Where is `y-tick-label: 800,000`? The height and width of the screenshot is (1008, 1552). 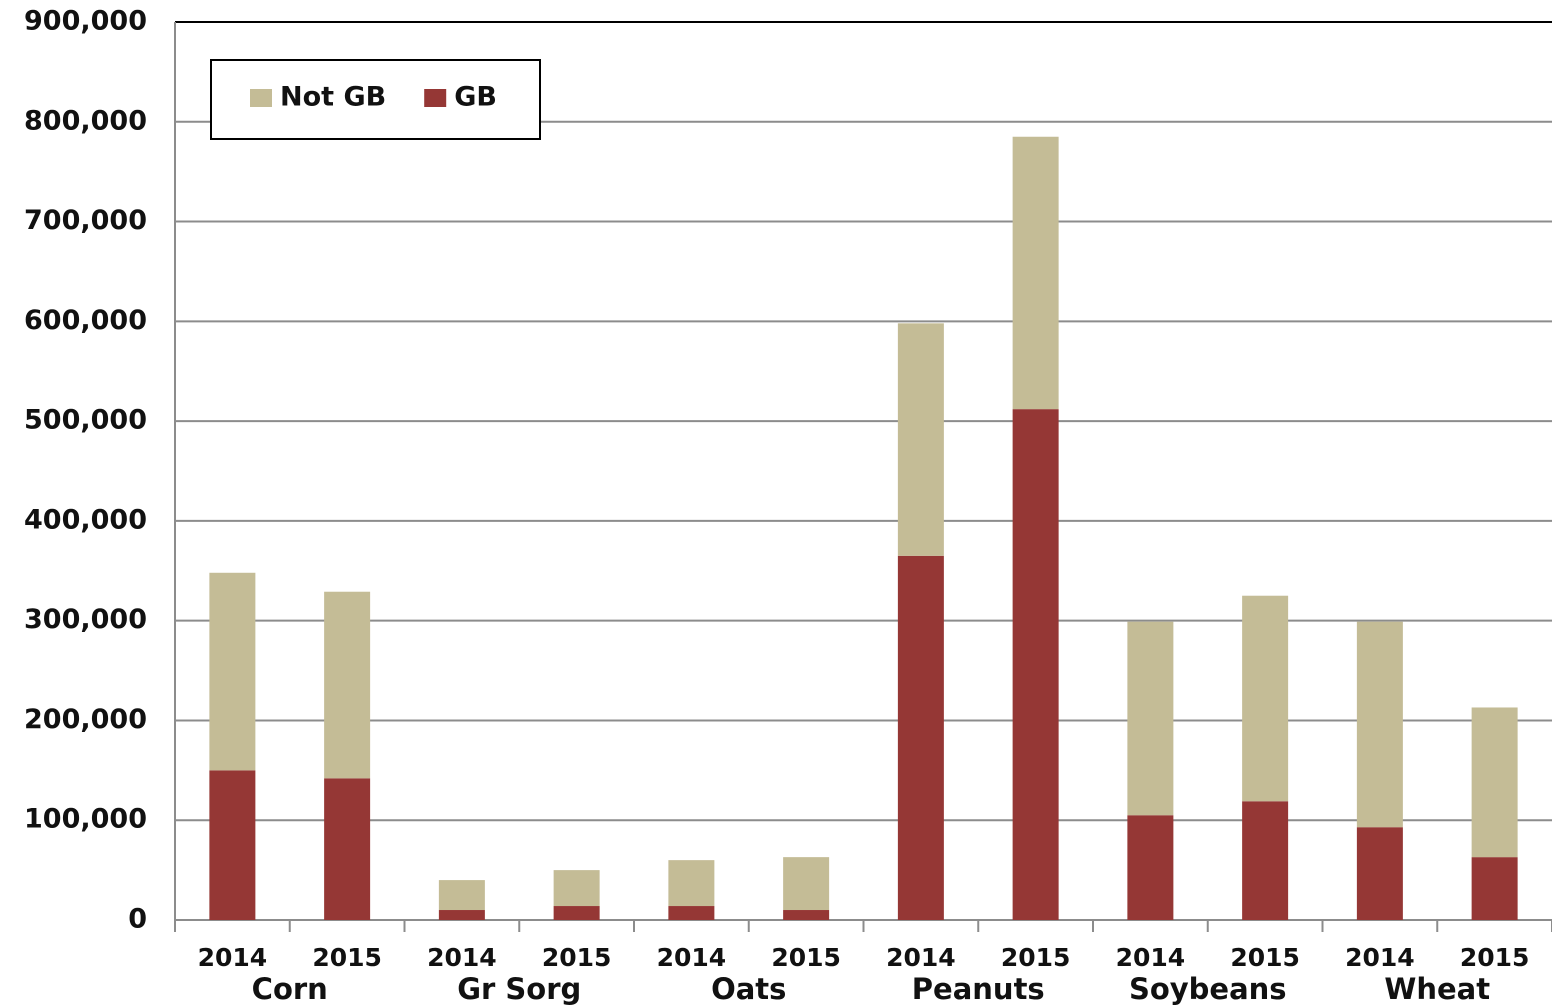 y-tick-label: 800,000 is located at coordinates (85, 120).